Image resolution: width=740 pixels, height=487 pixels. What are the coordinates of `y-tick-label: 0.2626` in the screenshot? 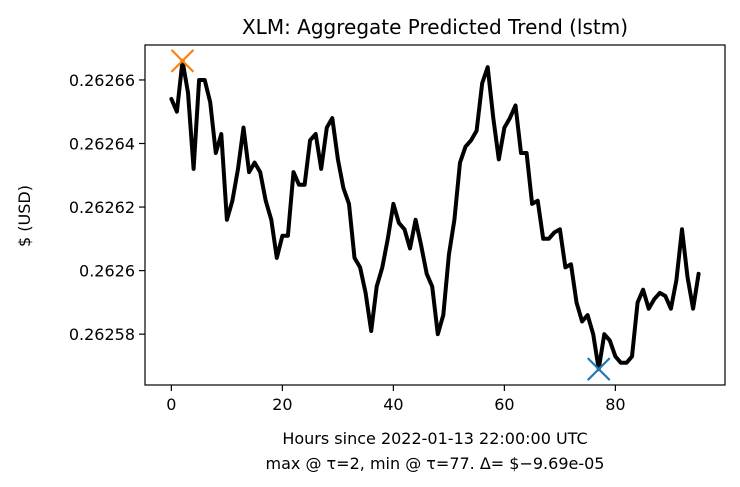 It's located at (107, 271).